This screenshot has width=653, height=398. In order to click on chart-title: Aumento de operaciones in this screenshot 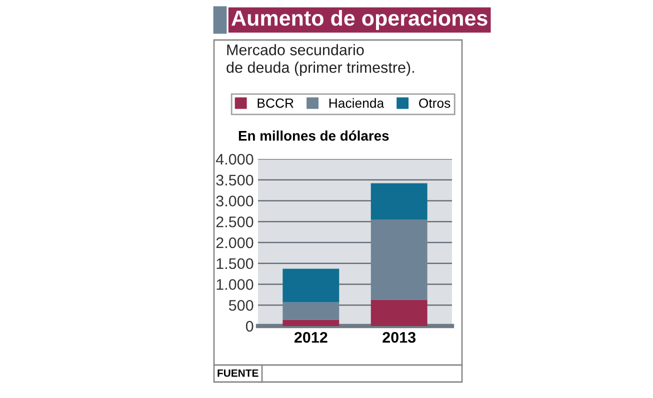, I will do `click(360, 20)`.